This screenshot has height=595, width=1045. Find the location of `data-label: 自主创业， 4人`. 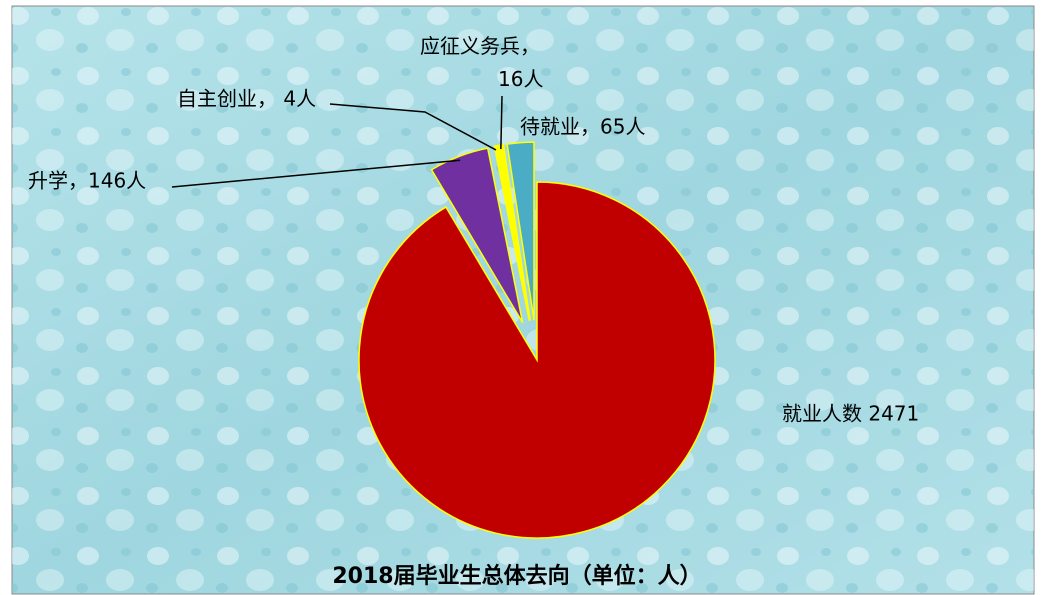

data-label: 自主创业， 4人 is located at coordinates (246, 99).